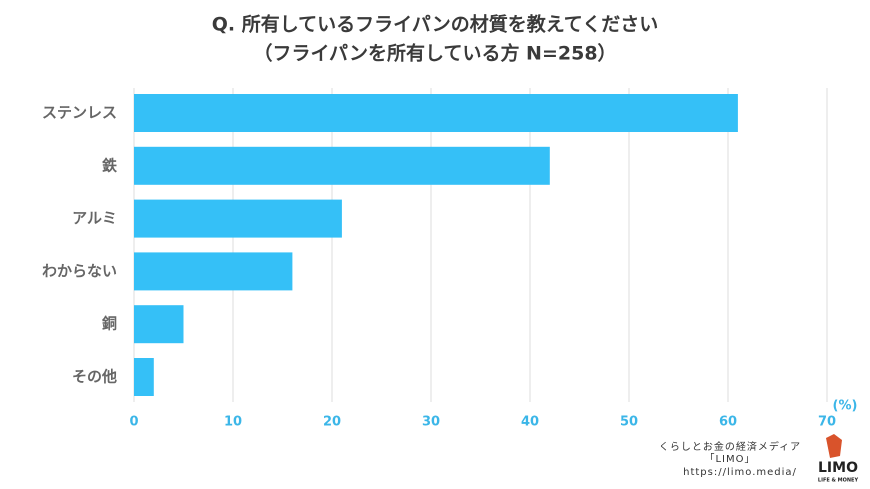 The height and width of the screenshot is (489, 870). I want to click on y-tick-label: ステンレス, so click(79, 113).